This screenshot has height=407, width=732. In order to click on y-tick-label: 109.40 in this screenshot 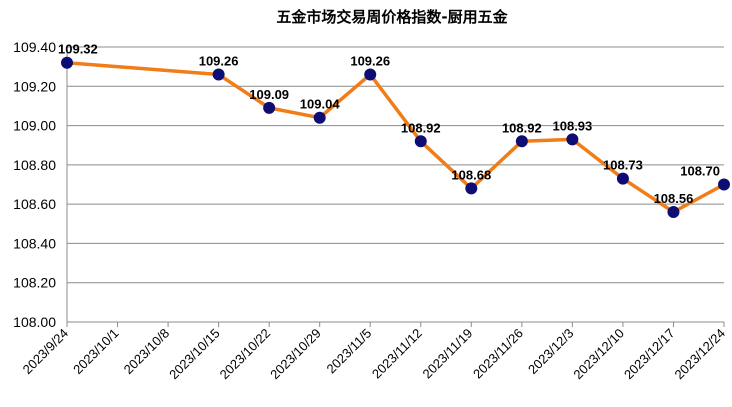, I will do `click(34, 47)`.